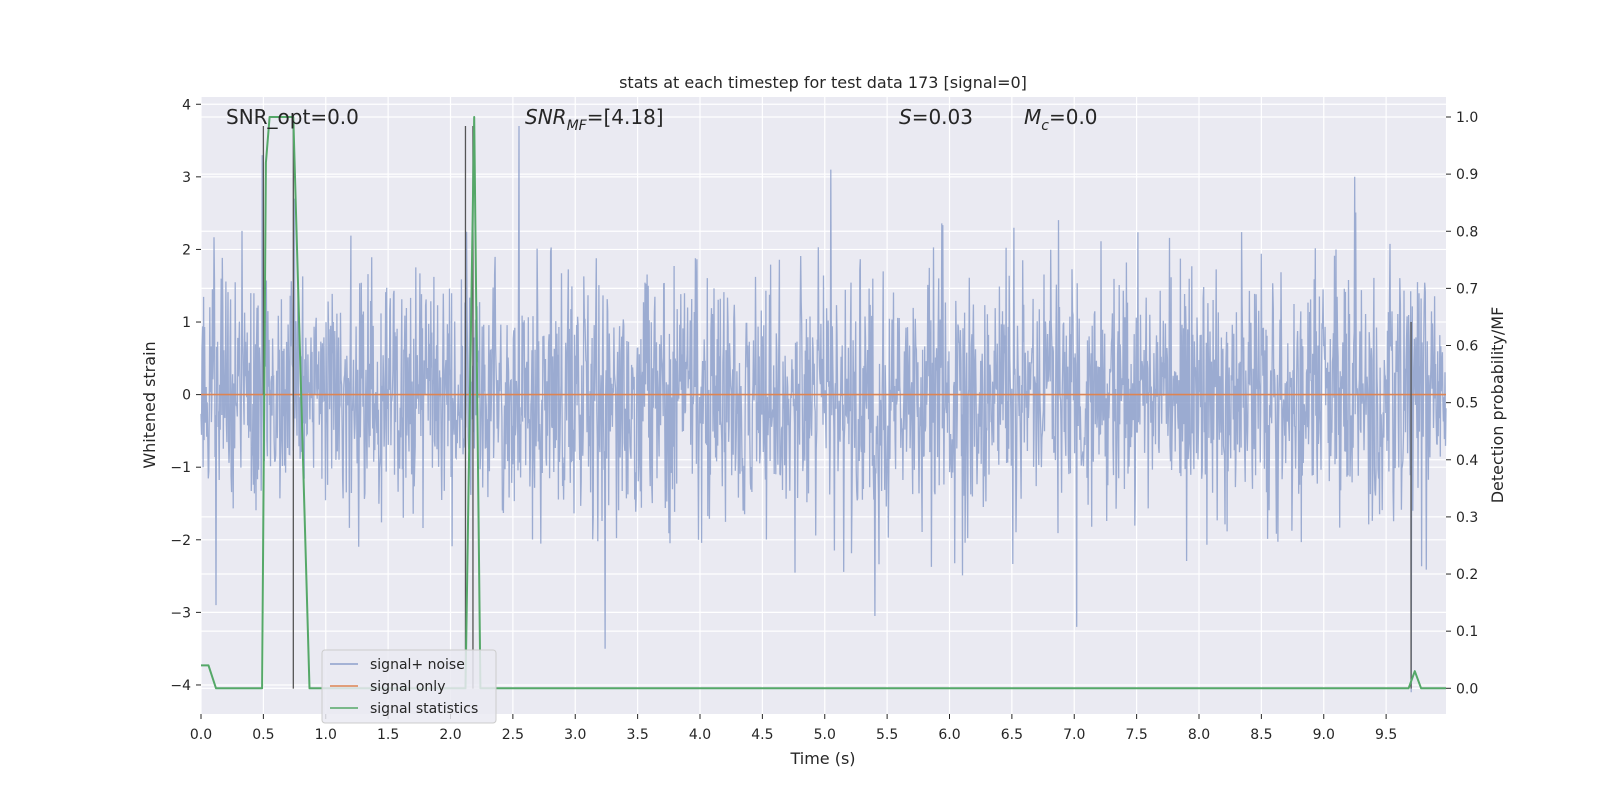  Describe the element at coordinates (887, 735) in the screenshot. I see `x-tick-label: 5.5` at that location.